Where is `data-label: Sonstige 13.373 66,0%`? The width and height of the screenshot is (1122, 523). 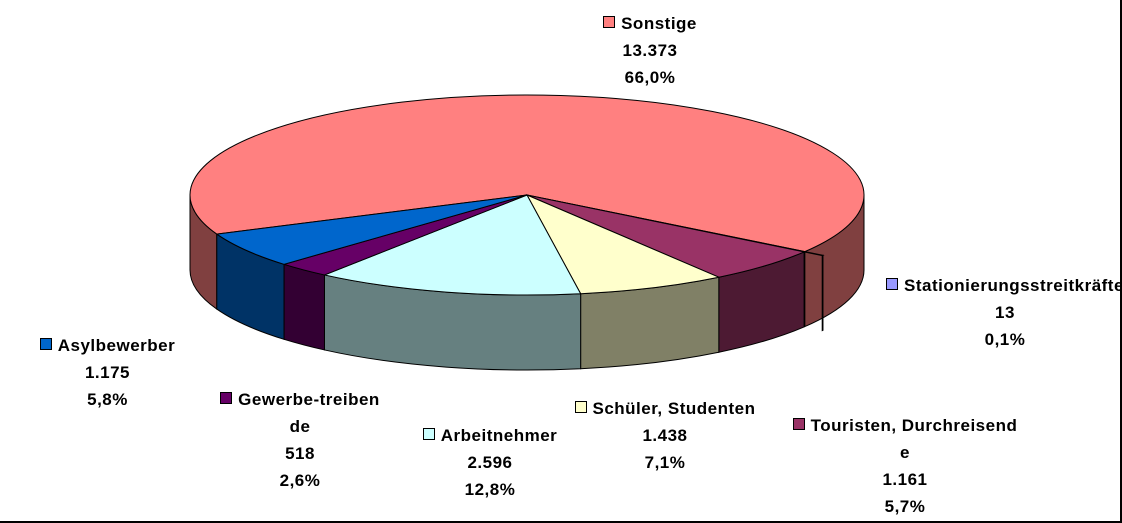
data-label: Sonstige 13.373 66,0% is located at coordinates (650, 50).